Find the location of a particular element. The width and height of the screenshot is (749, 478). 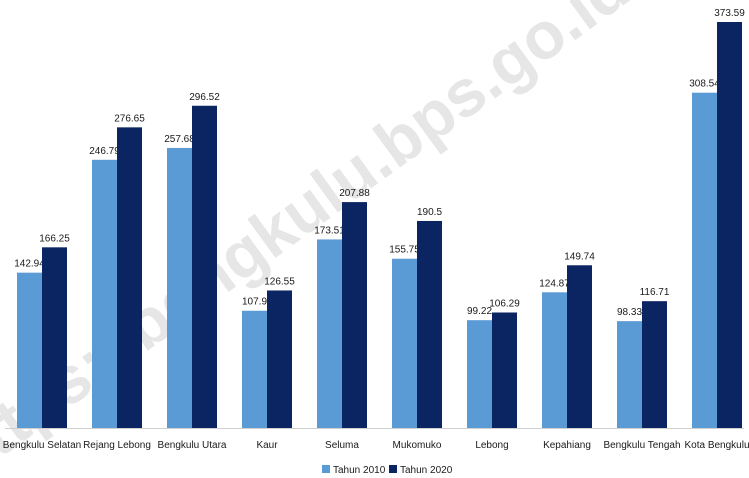

data-label: 155.75 is located at coordinates (404, 250).